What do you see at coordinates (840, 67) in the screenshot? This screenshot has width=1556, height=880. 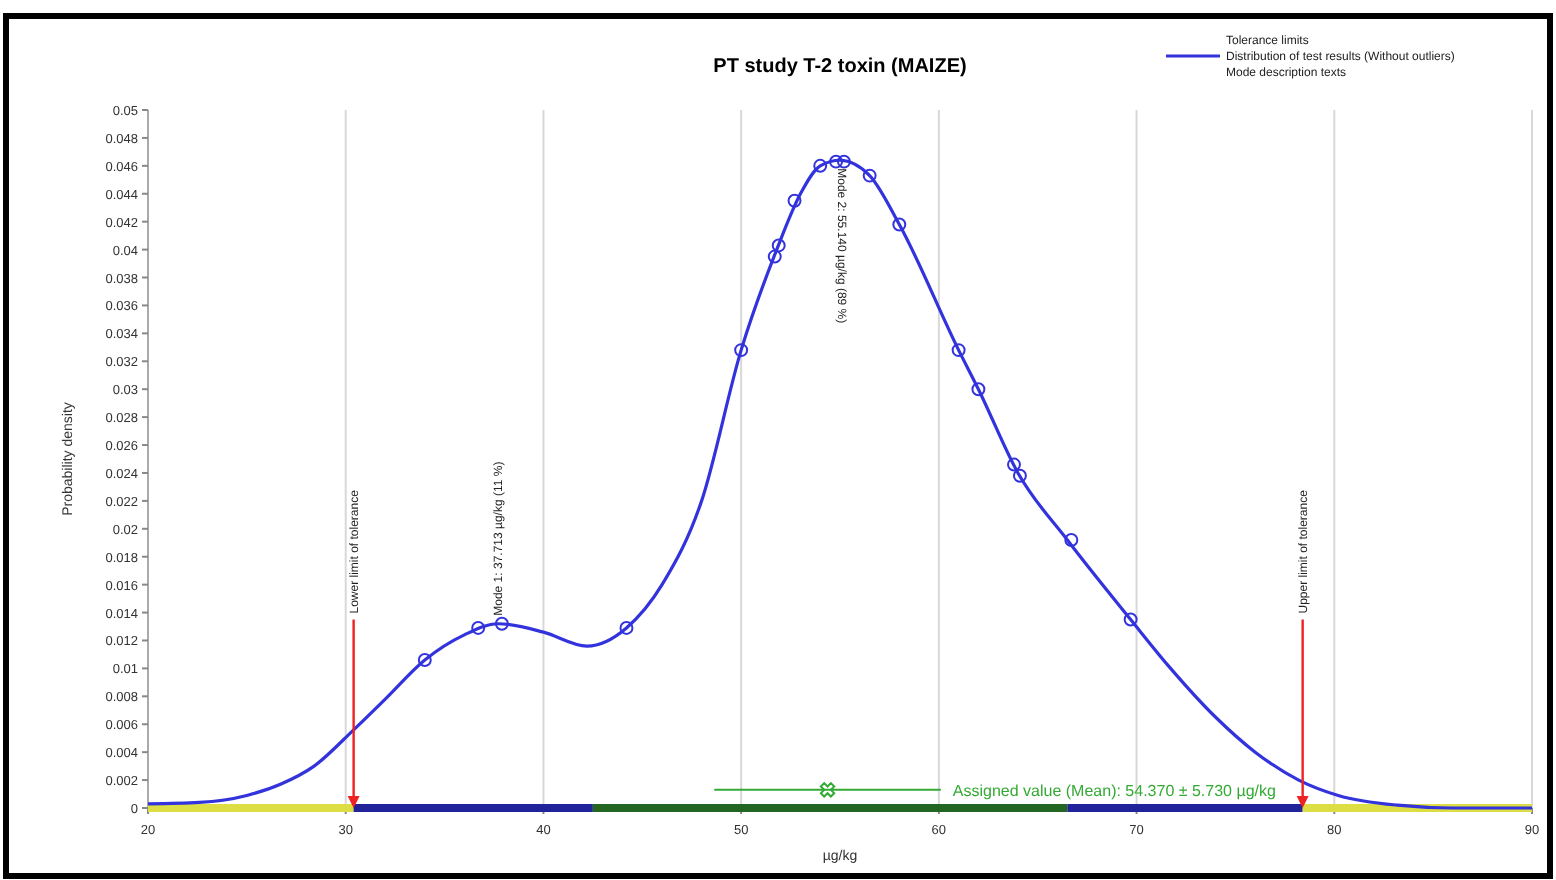 I see `chart-title: PT study T-2 toxin (MAIZE)` at bounding box center [840, 67].